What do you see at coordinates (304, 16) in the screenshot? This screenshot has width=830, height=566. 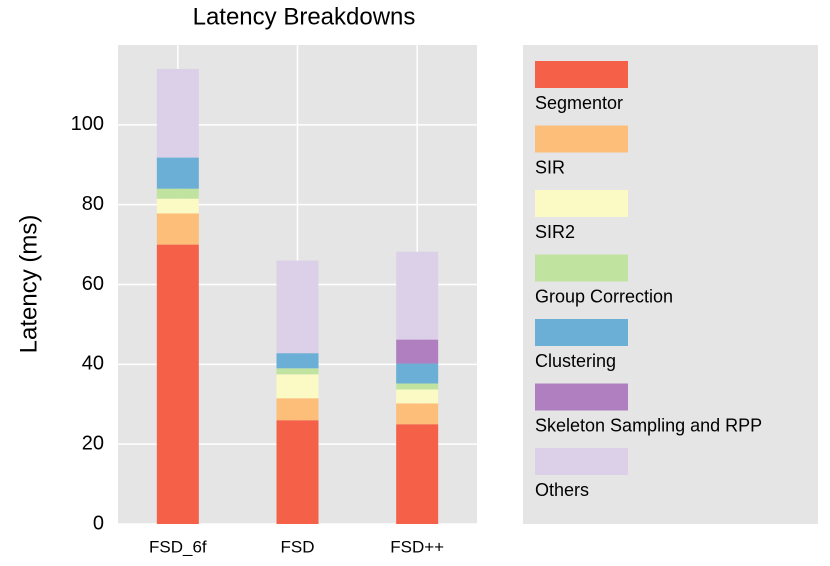 I see `chart-title: Latency Breakdowns` at bounding box center [304, 16].